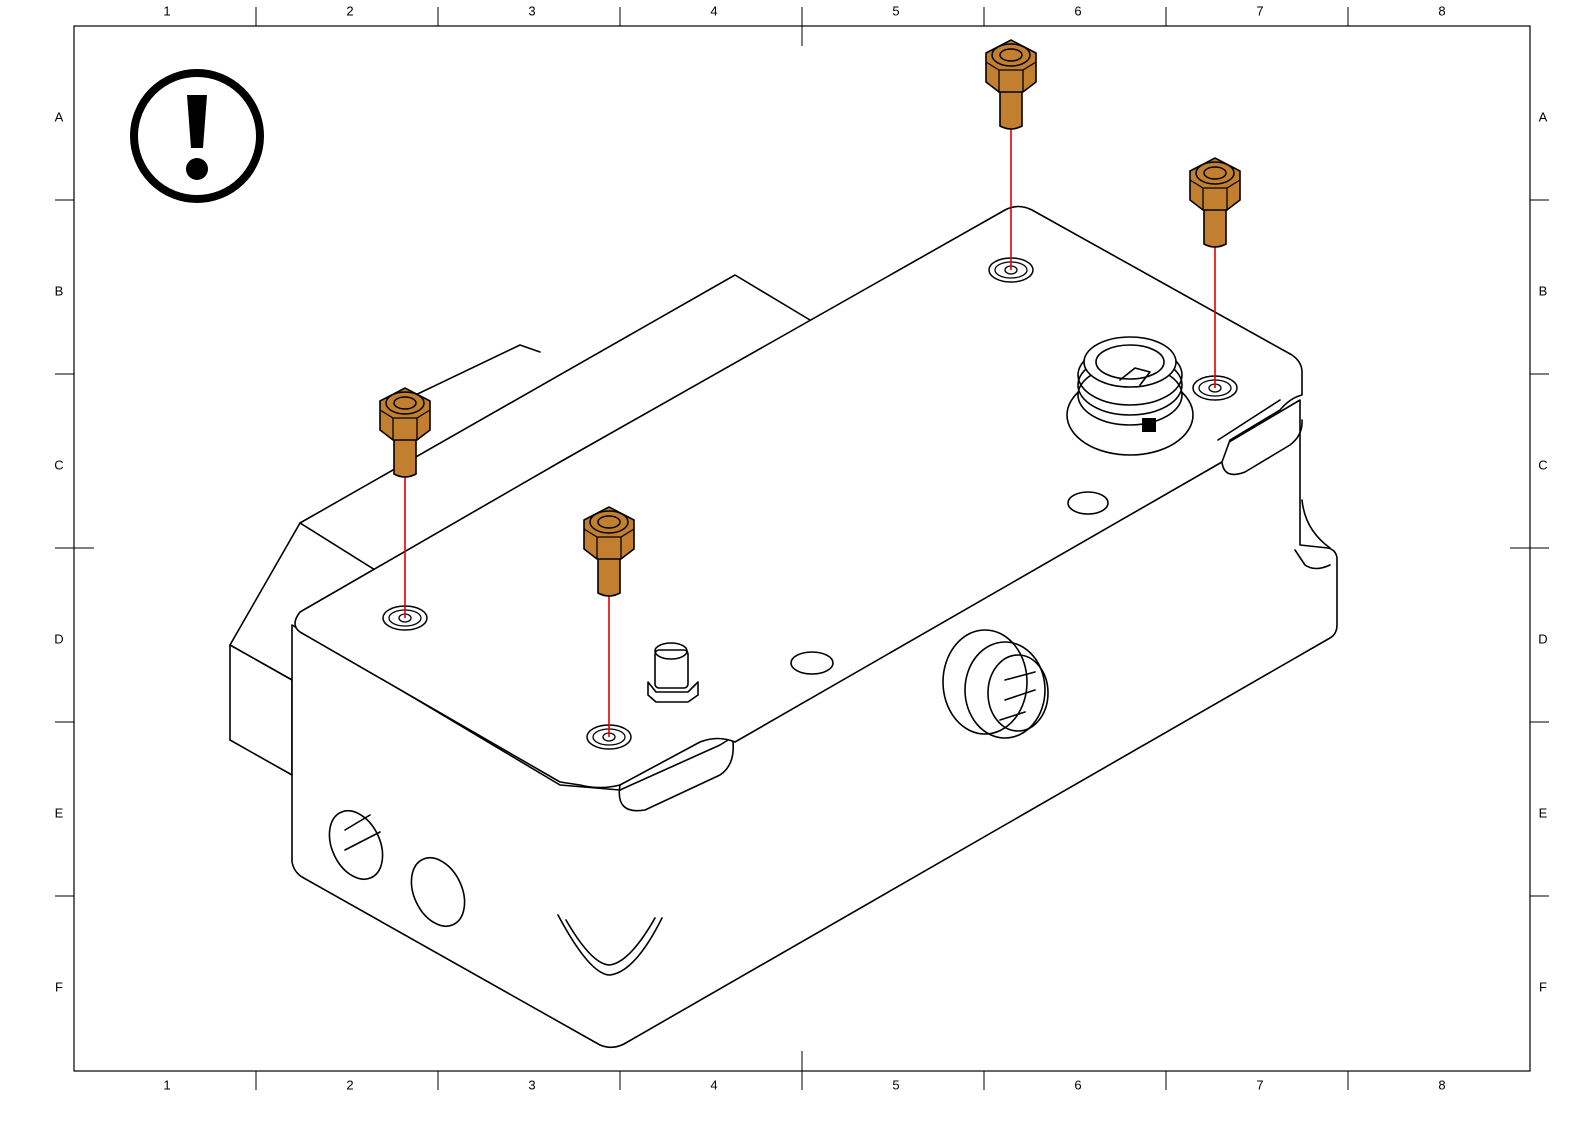 This screenshot has width=1588, height=1123. Describe the element at coordinates (609, 628) in the screenshot. I see `screw-front` at that location.